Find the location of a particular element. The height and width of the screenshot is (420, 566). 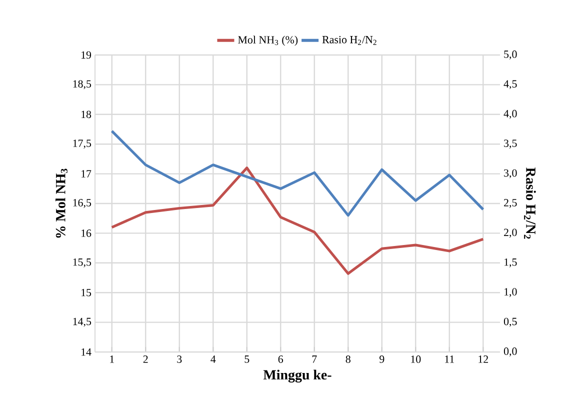

legend-label: Mol NH$_{3}$ (%) is located at coordinates (268, 41).